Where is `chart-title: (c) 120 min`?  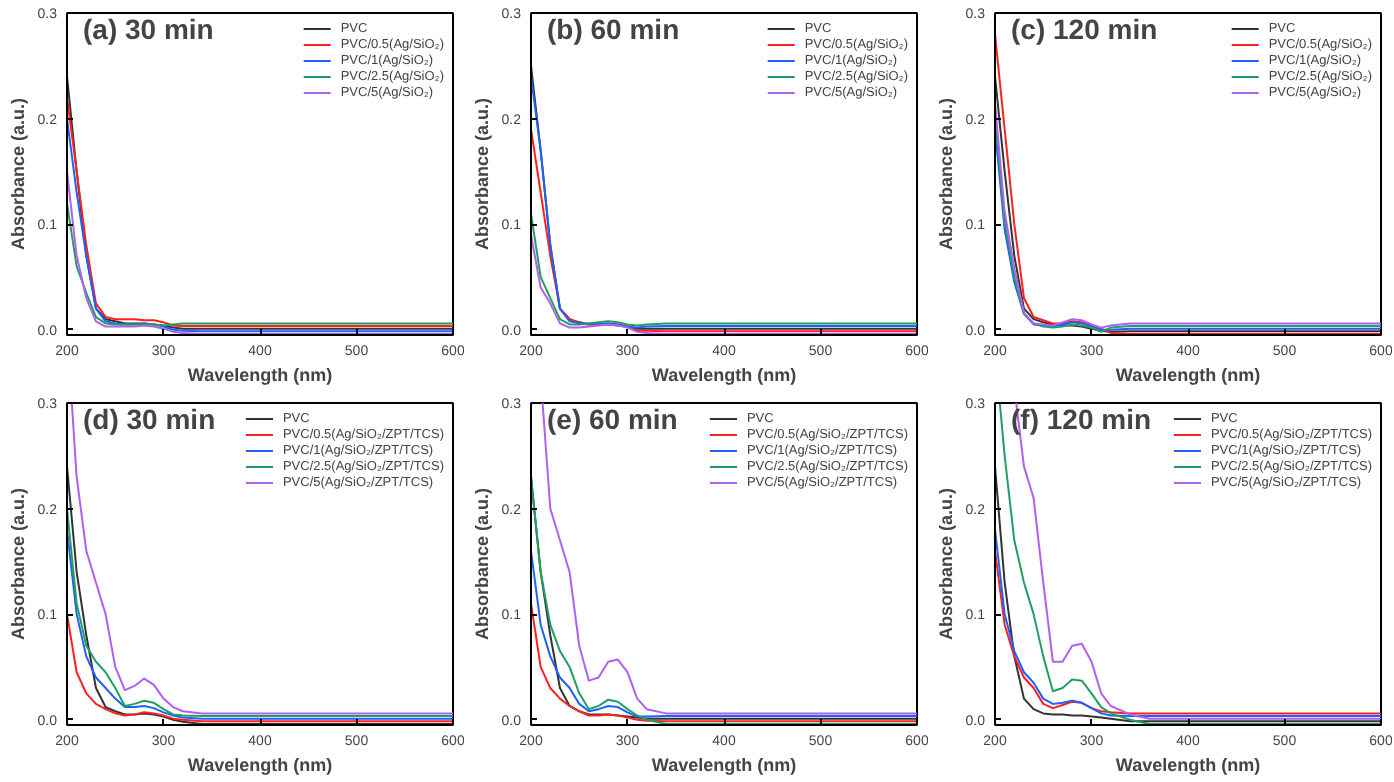
chart-title: (c) 120 min is located at coordinates (1084, 29).